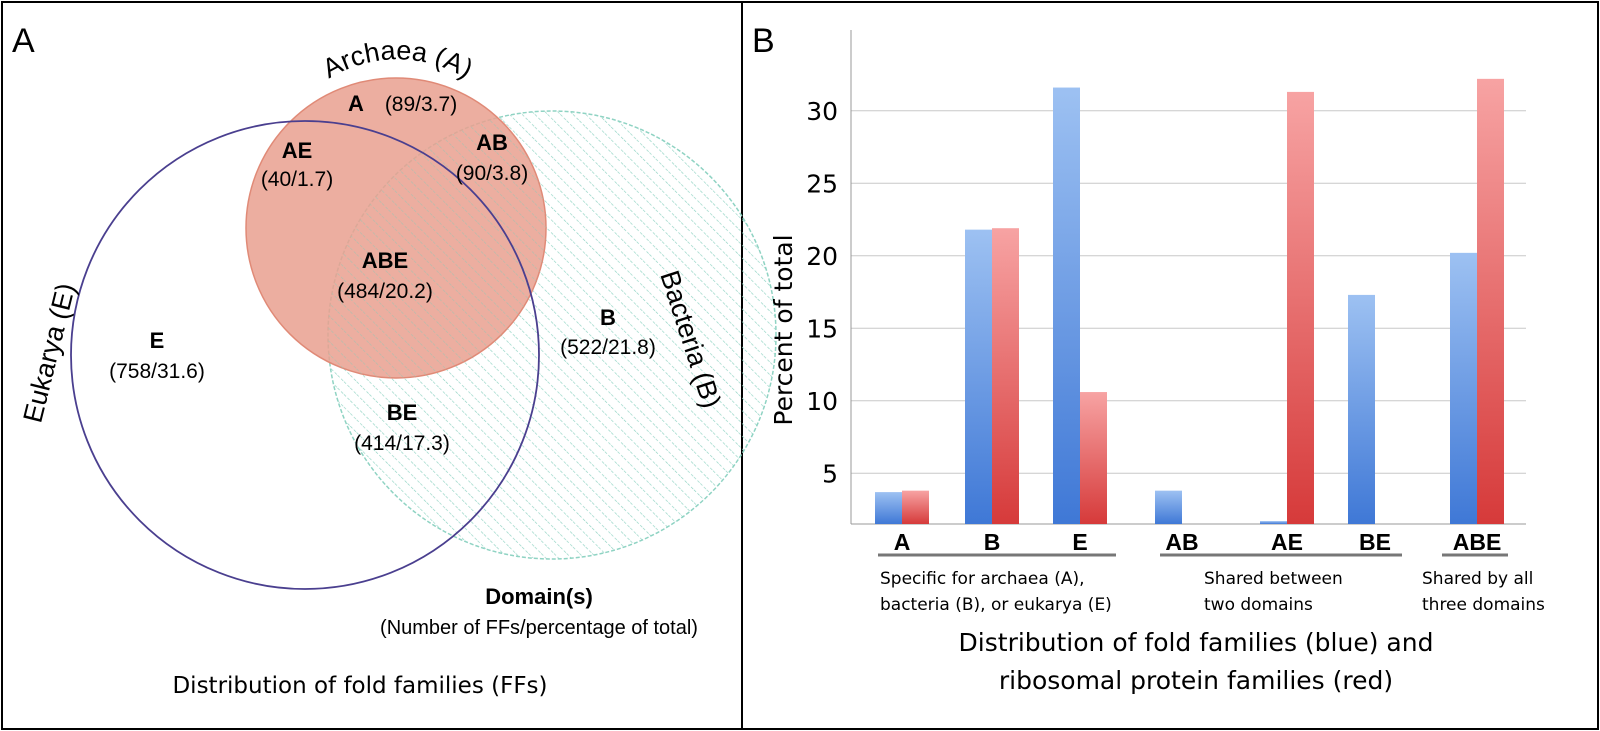  I want to click on region-abe-value: (484/20.2), so click(385, 291).